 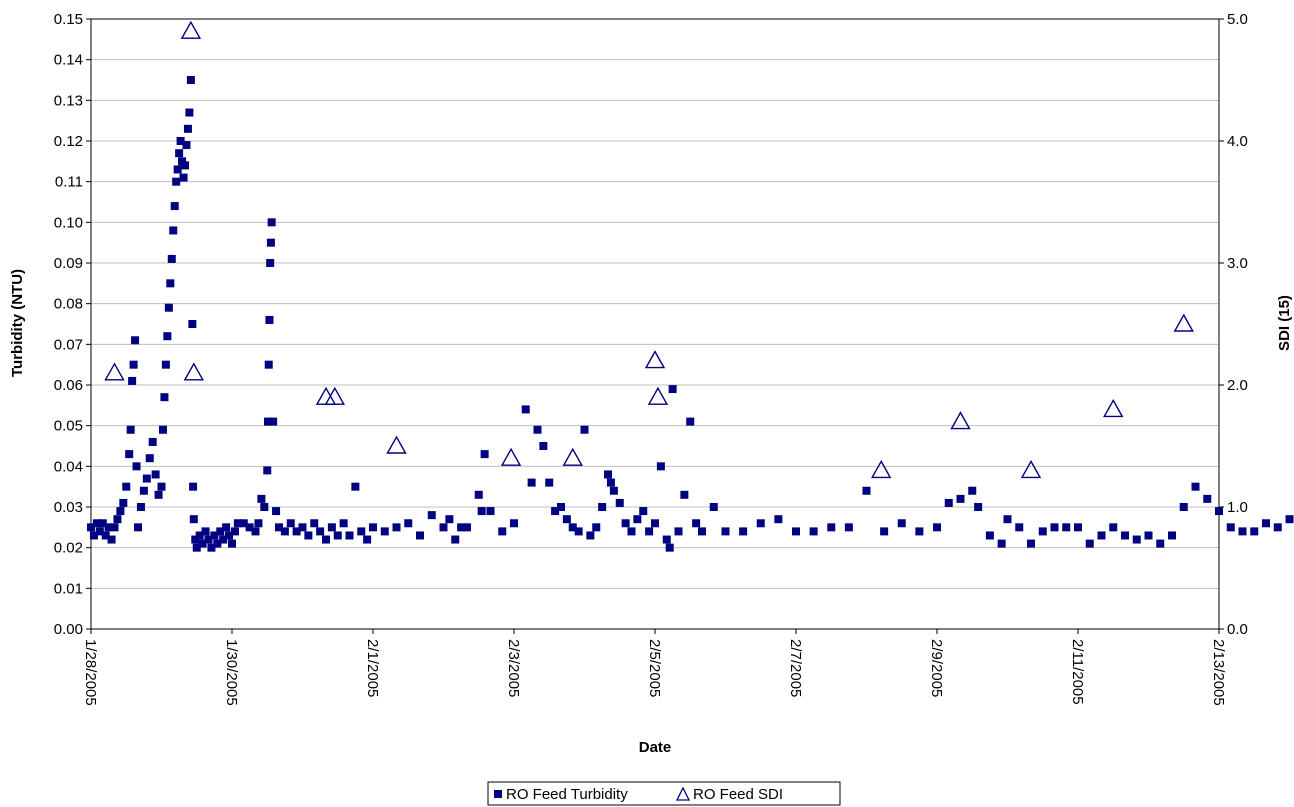 What do you see at coordinates (1284, 323) in the screenshot?
I see `y2-axis-title: SDI (15)` at bounding box center [1284, 323].